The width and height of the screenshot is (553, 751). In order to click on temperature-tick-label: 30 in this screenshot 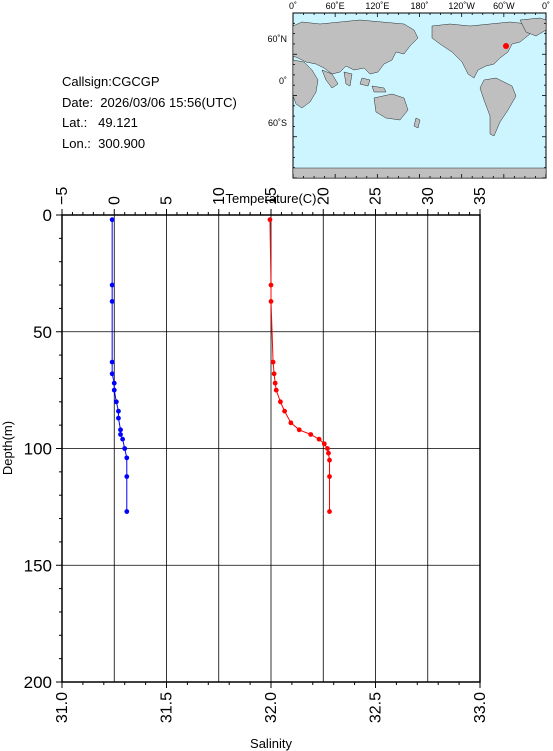, I will do `click(428, 196)`.